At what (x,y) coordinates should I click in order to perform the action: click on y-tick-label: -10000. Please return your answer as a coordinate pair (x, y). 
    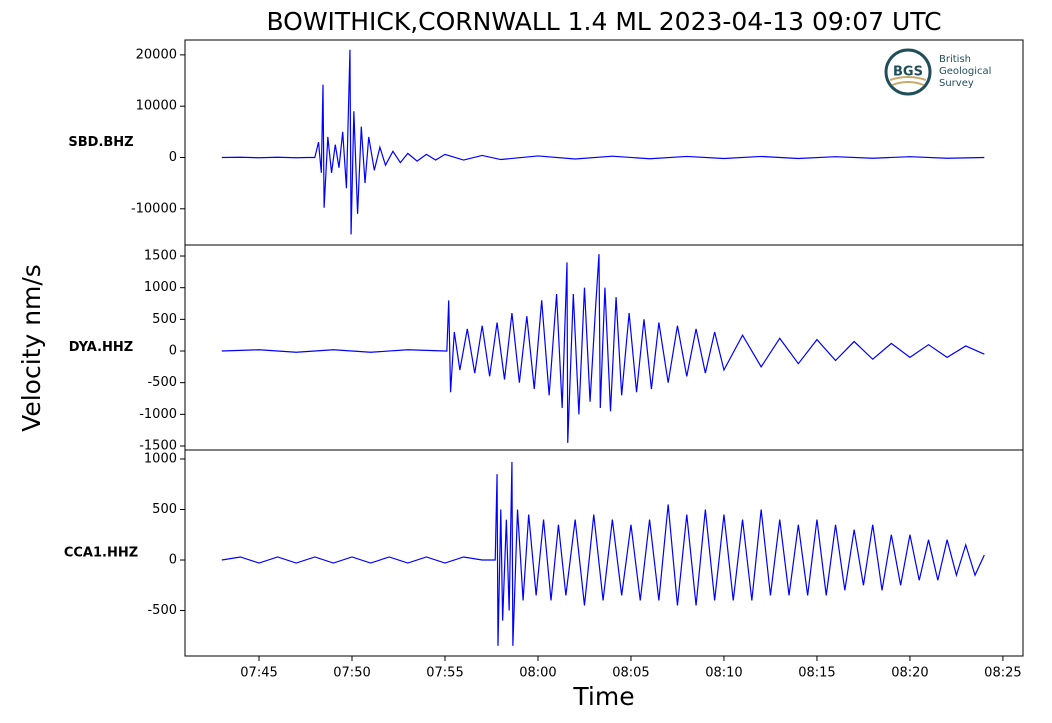
    Looking at the image, I should click on (154, 208).